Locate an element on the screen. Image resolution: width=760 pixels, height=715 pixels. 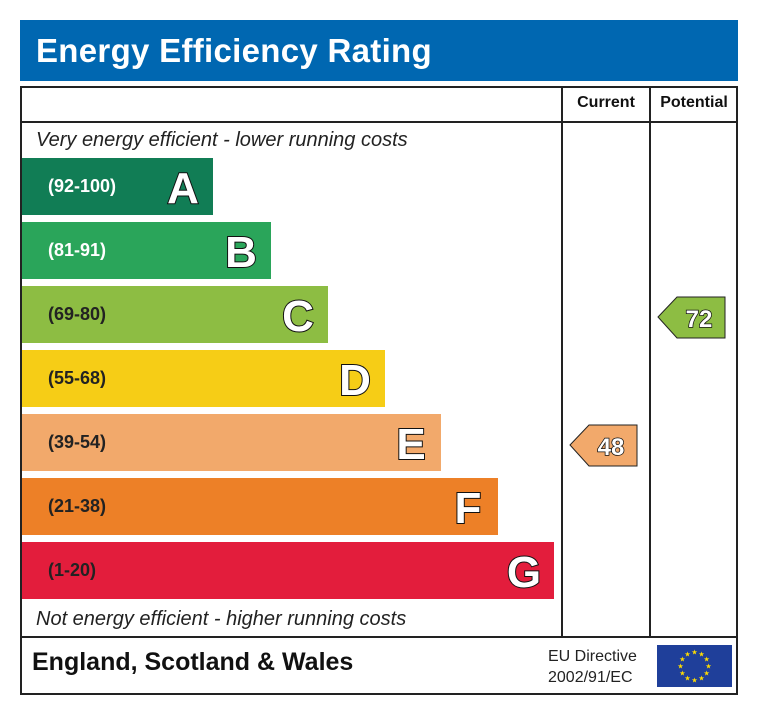
current-rating-arrow: 48 is located at coordinates (604, 448).